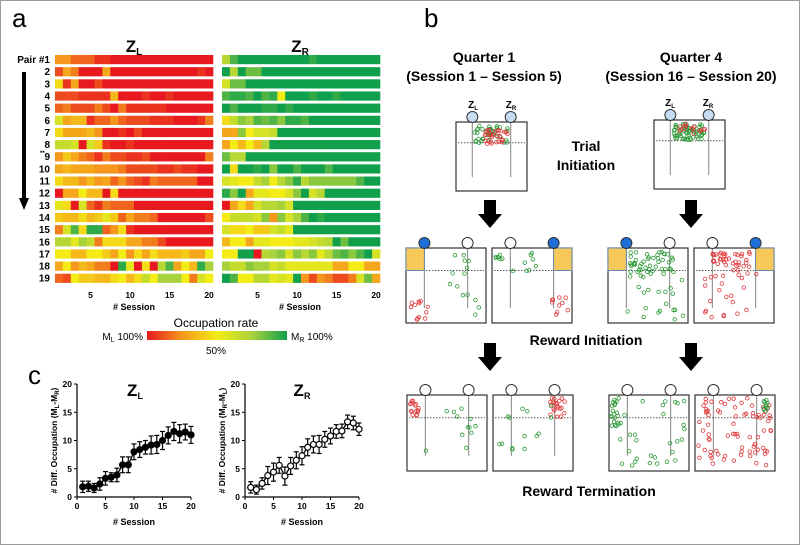 This screenshot has height=545, width=800. Describe the element at coordinates (77, 506) in the screenshot. I see `x-tick-label: 0` at that location.